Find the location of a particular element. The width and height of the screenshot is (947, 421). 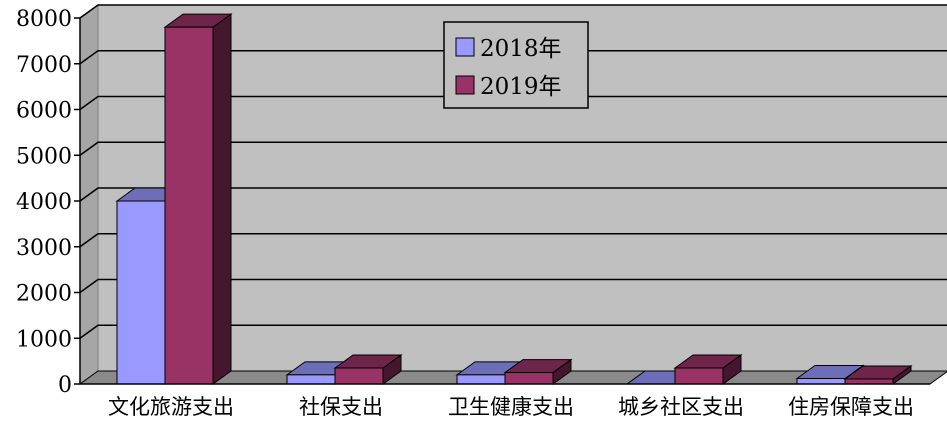

x-category-label: 卫生健康支出 is located at coordinates (511, 407).